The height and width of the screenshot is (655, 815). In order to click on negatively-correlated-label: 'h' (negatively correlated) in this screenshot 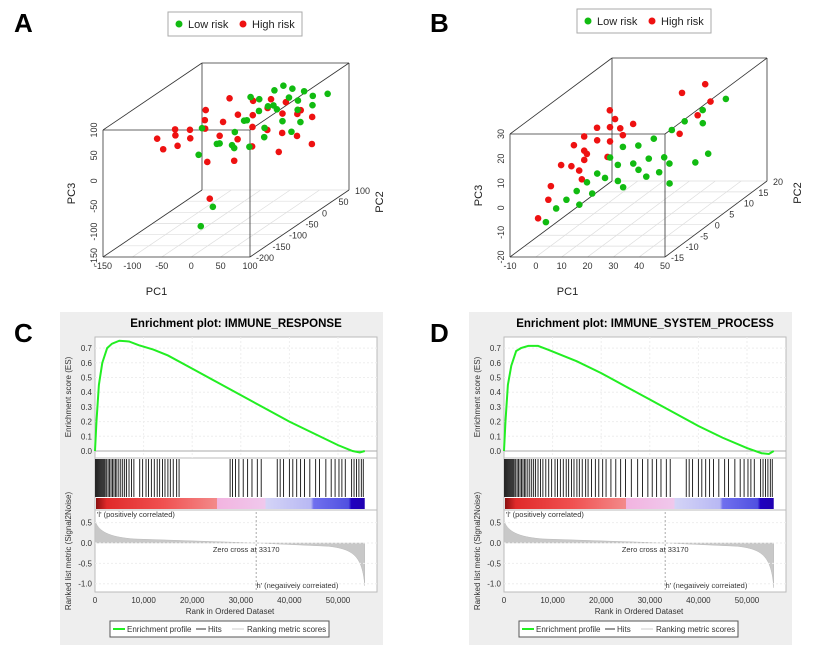, I will do `click(706, 585)`.